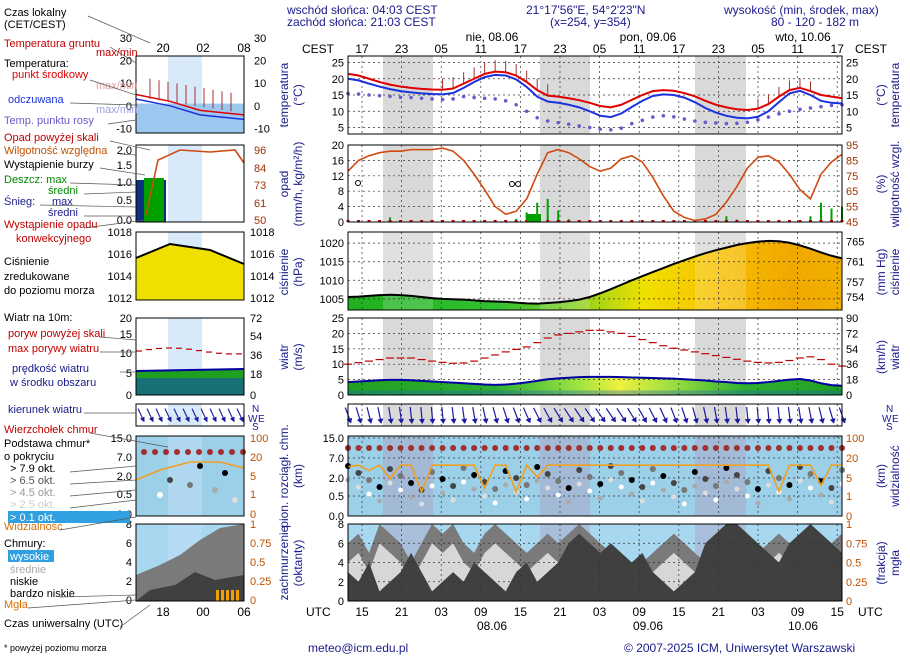  Describe the element at coordinates (338, 146) in the screenshot. I see `precip-tick: 20` at that location.